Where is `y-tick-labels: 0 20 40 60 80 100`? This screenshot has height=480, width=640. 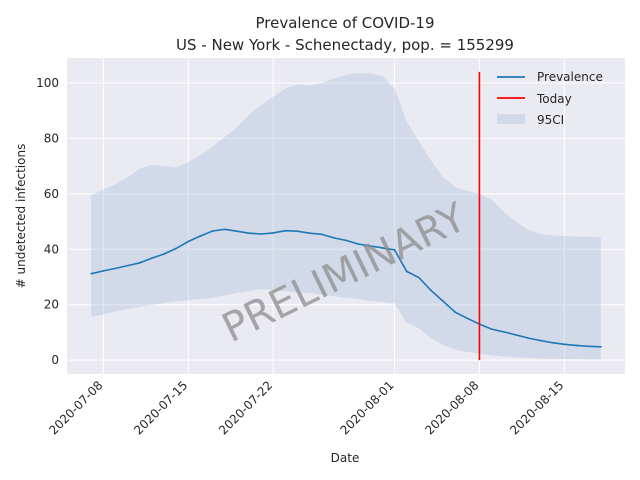 y-tick-labels: 0 20 40 60 80 100 is located at coordinates (47, 221).